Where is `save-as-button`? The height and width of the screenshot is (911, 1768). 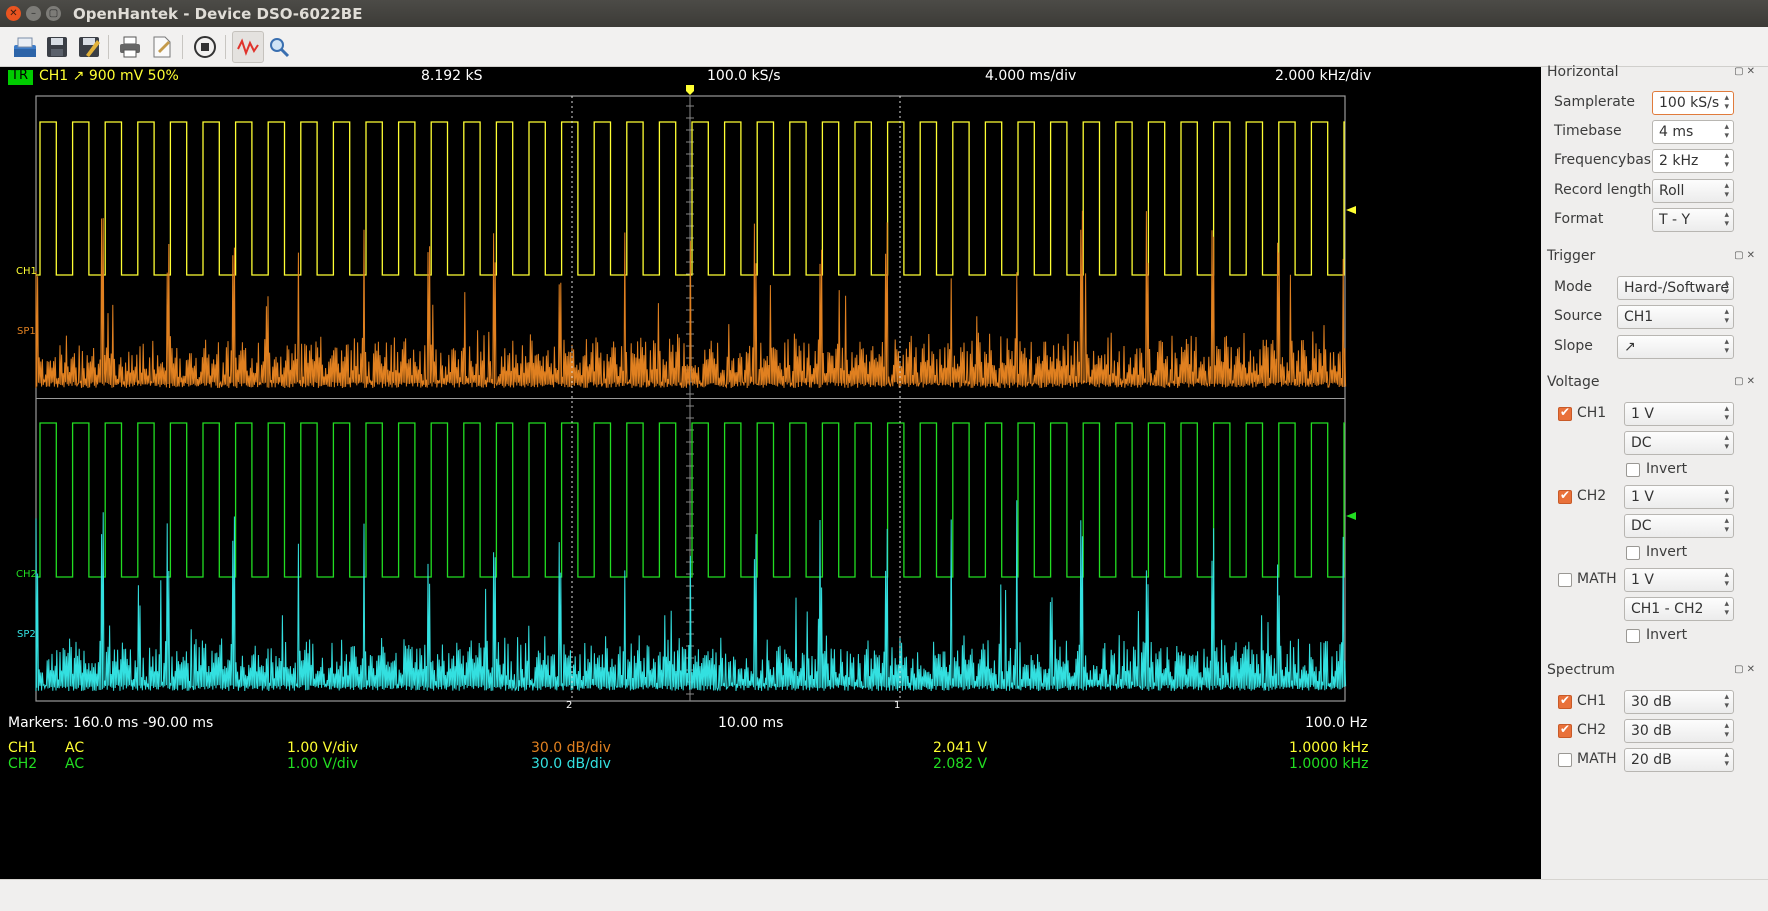
save-as-button is located at coordinates (89, 47).